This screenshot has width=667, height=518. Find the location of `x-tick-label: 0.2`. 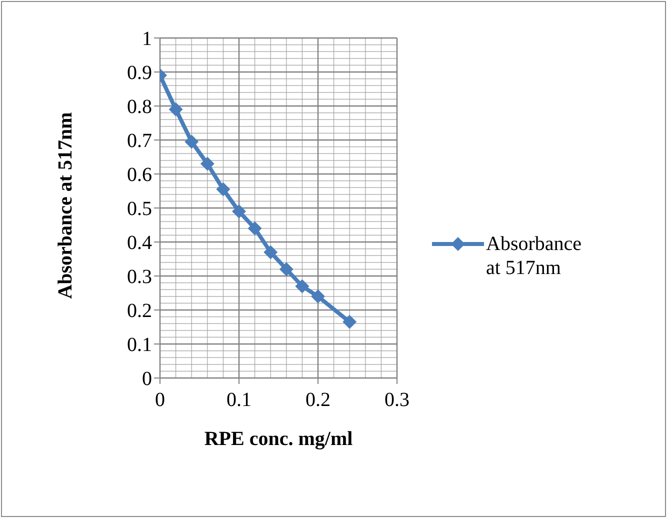

x-tick-label: 0.2 is located at coordinates (318, 400).